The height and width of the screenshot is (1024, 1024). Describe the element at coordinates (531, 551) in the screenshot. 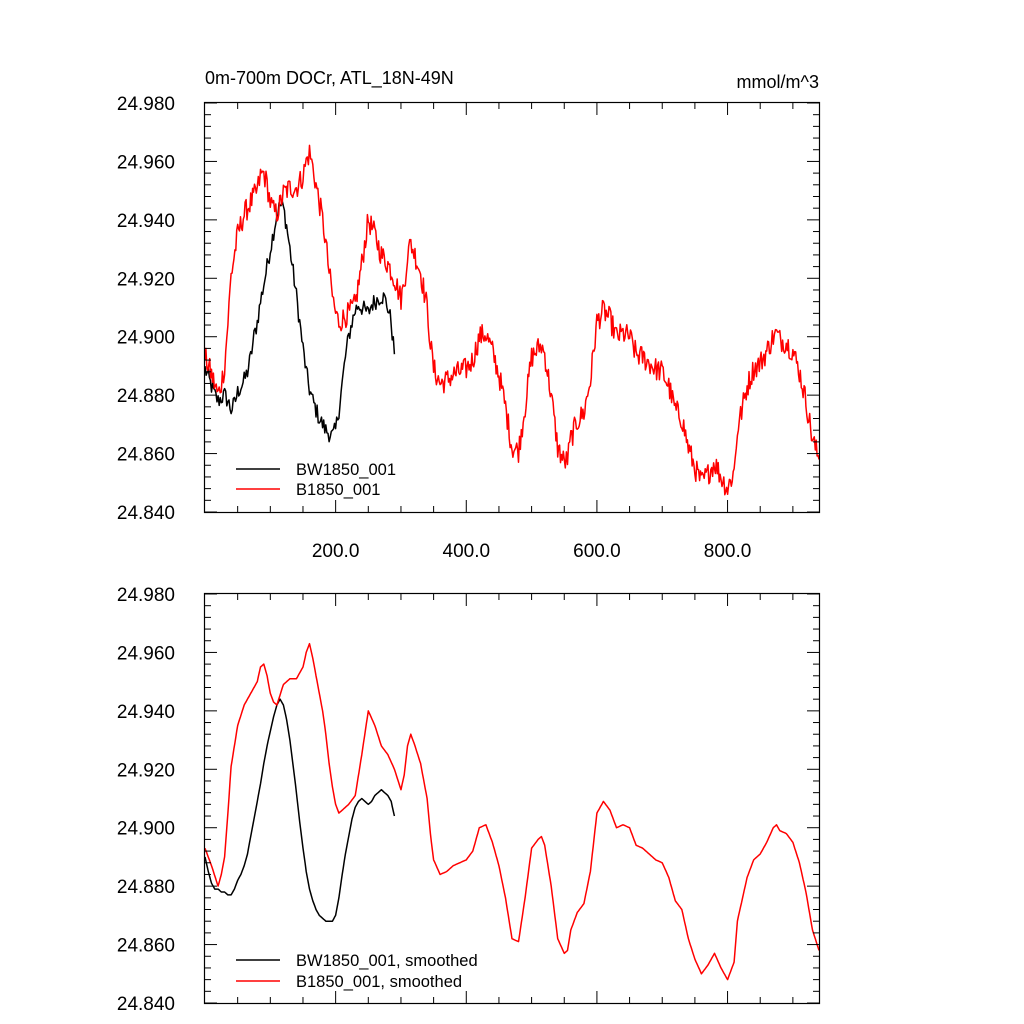

I see `top-x-tick-labels: 200.0 400.0 600.0 800.0` at that location.